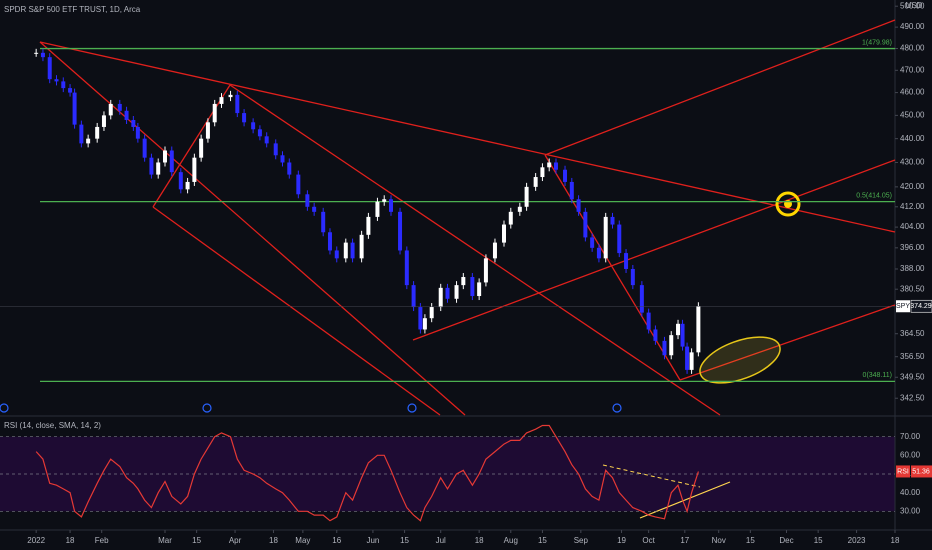 The image size is (932, 550). What do you see at coordinates (912, 333) in the screenshot?
I see `y-tick-label: 364.50` at bounding box center [912, 333].